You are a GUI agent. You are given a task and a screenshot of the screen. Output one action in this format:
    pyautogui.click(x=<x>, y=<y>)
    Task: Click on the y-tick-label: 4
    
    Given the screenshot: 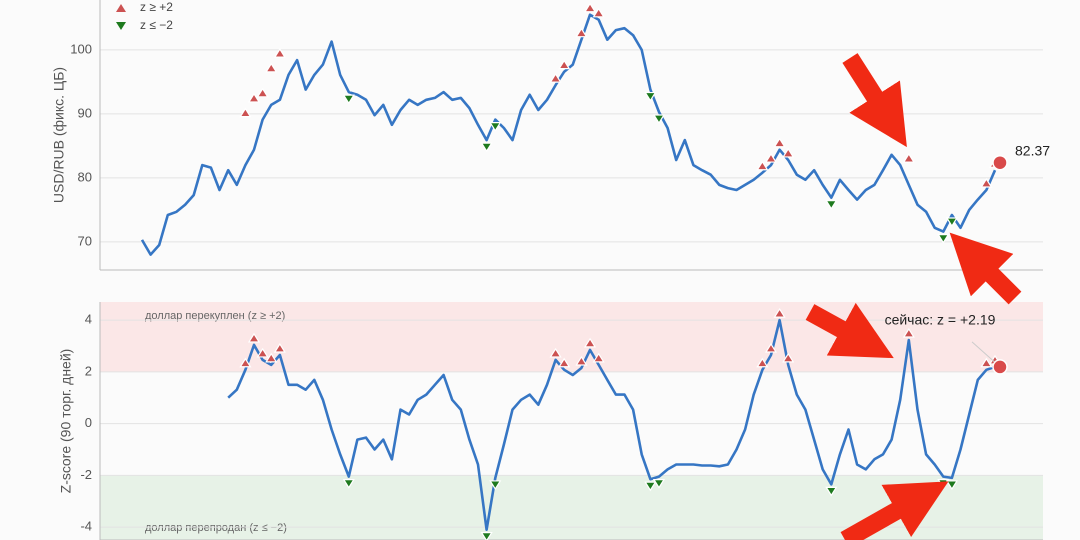 What is the action you would take?
    pyautogui.click(x=88, y=319)
    